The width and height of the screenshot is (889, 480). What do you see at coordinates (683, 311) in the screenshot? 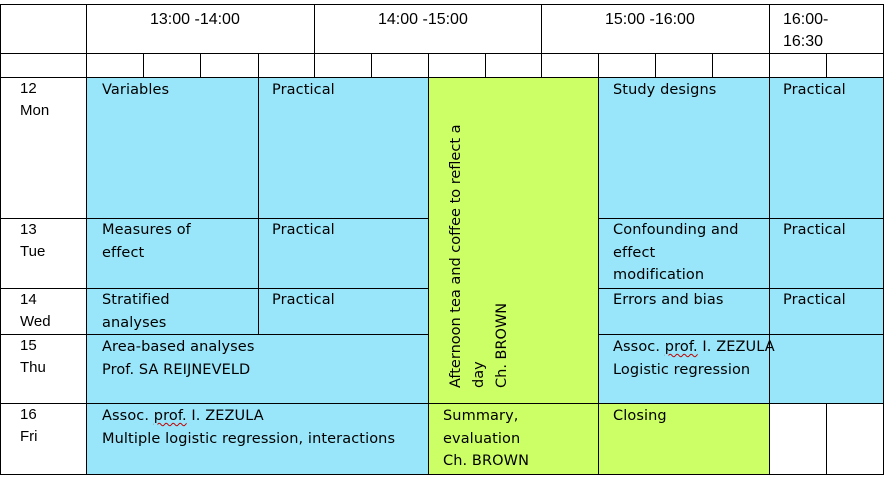
I see `cell-wed-errors` at bounding box center [683, 311].